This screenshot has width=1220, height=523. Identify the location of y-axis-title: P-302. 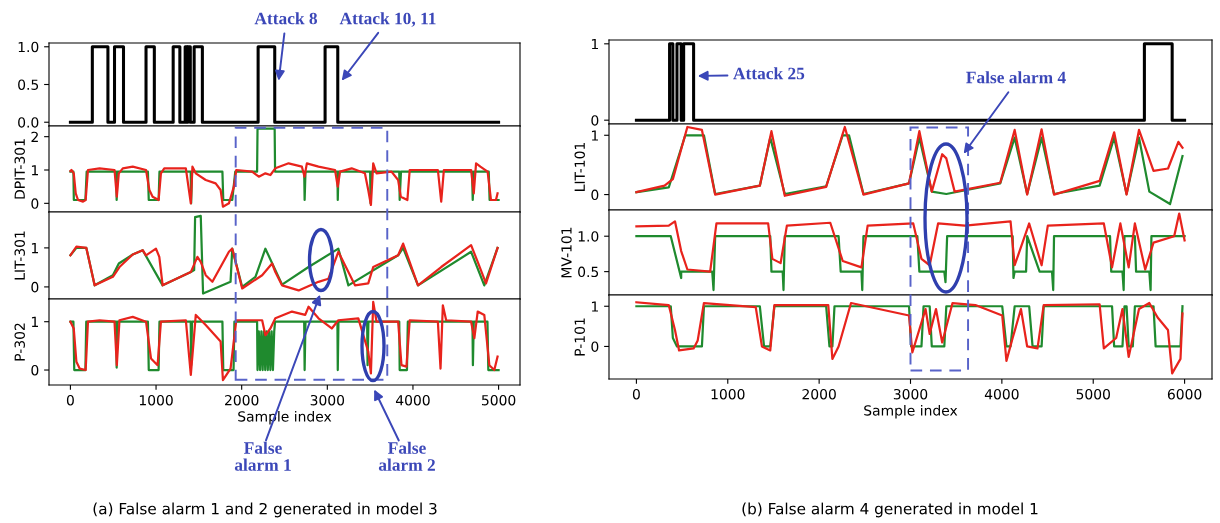
(19, 342).